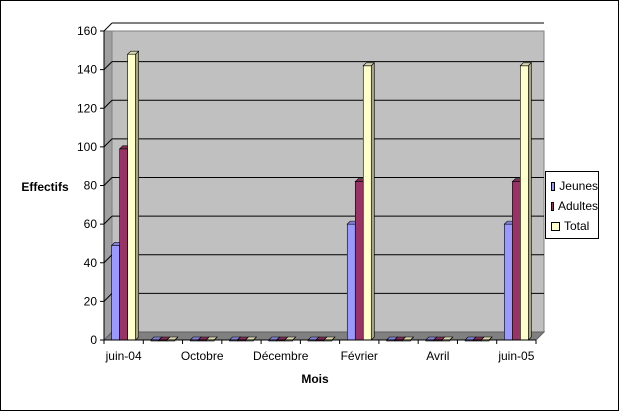 This screenshot has height=411, width=619. I want to click on x-axis-title: Mois, so click(315, 379).